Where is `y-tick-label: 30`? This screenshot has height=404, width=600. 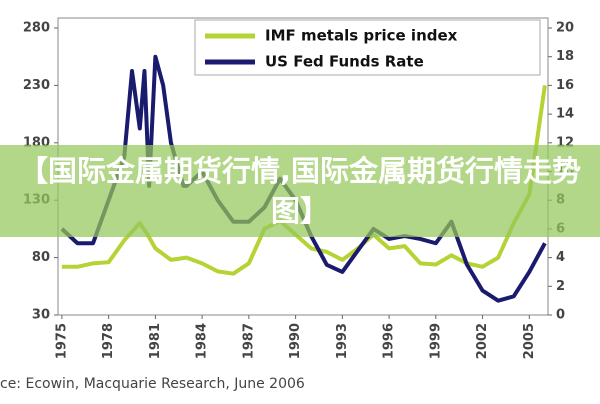
y-tick-label: 30 is located at coordinates (41, 315).